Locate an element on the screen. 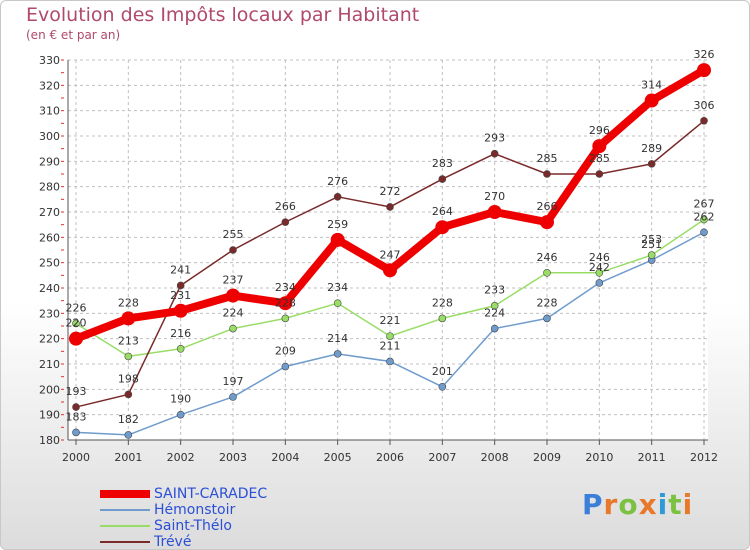  data-label-saint-thelo: 267 is located at coordinates (704, 204).